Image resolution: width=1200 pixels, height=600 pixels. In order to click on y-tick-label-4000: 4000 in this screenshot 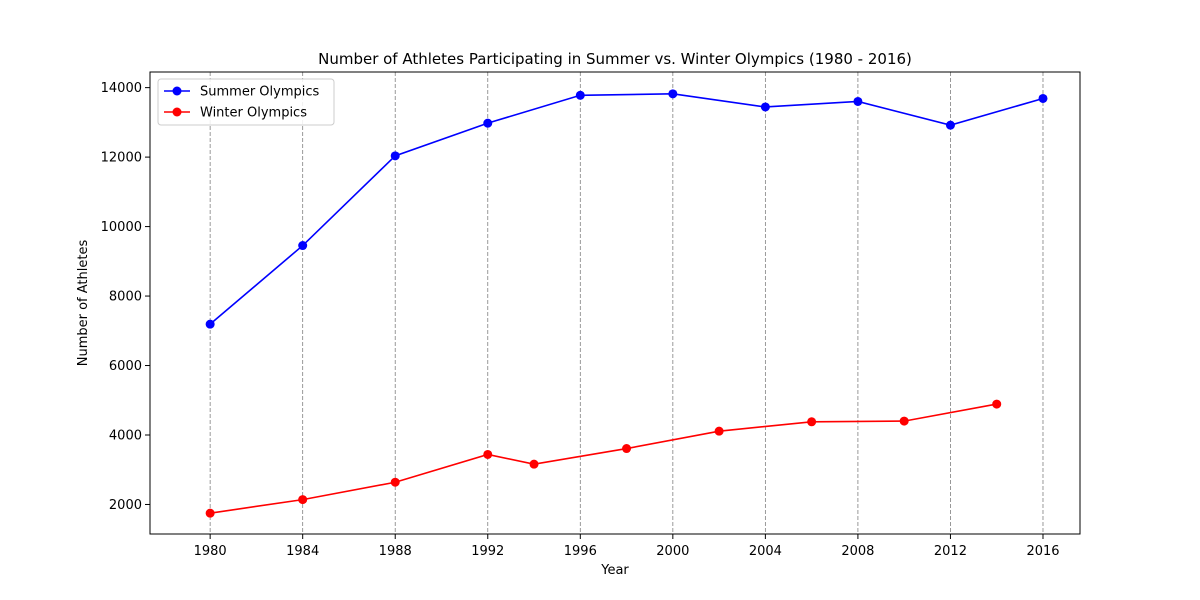, I will do `click(125, 436)`.